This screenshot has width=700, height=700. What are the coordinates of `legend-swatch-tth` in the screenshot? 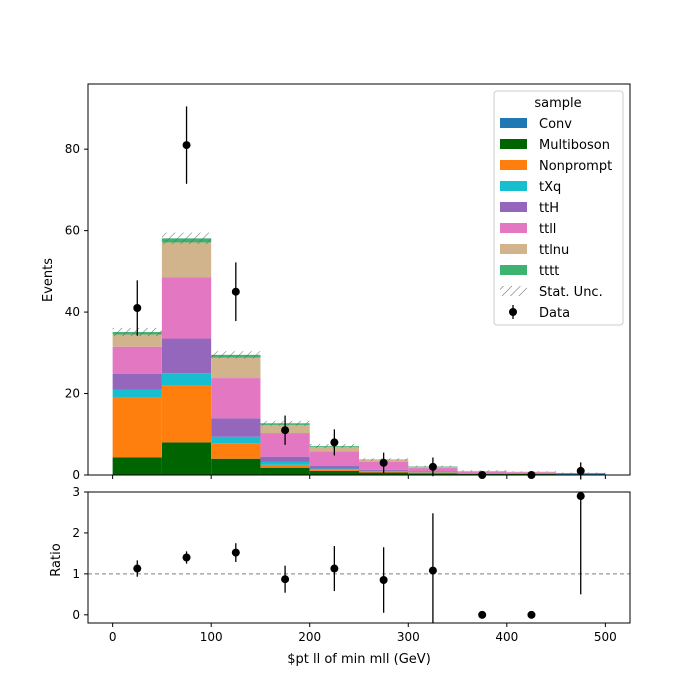 It's located at (513, 207).